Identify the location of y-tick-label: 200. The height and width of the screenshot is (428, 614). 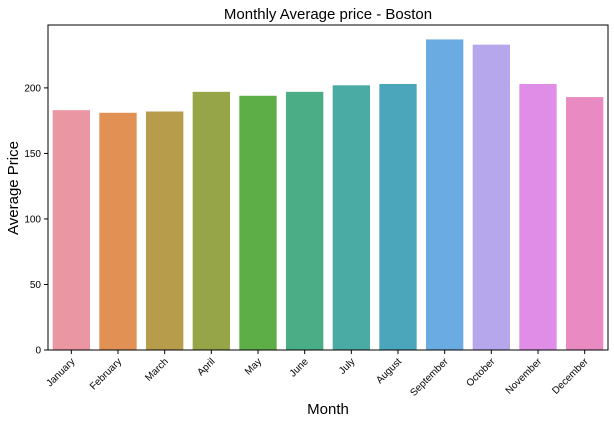
(32, 88).